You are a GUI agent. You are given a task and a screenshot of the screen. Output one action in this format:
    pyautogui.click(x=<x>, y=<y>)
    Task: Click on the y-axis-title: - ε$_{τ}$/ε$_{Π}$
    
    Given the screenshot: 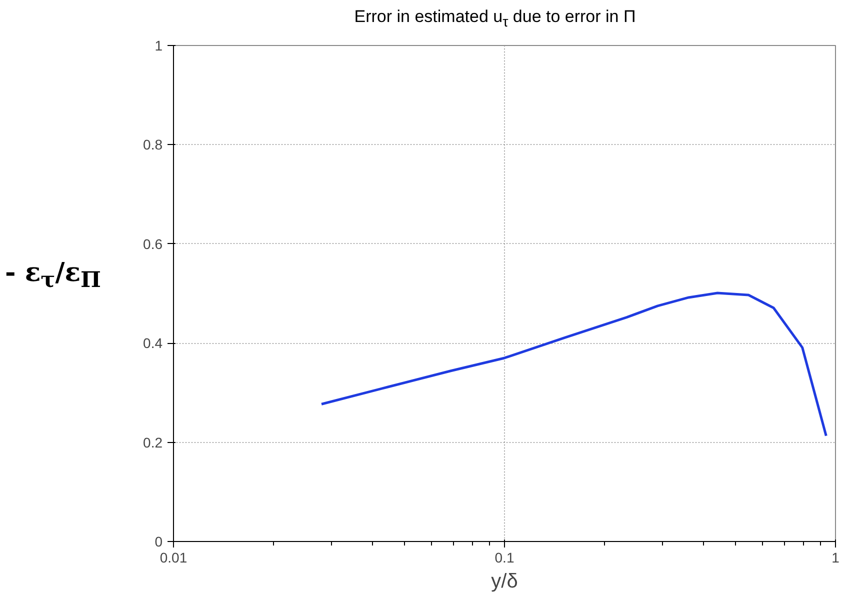 What is the action you would take?
    pyautogui.click(x=53, y=276)
    